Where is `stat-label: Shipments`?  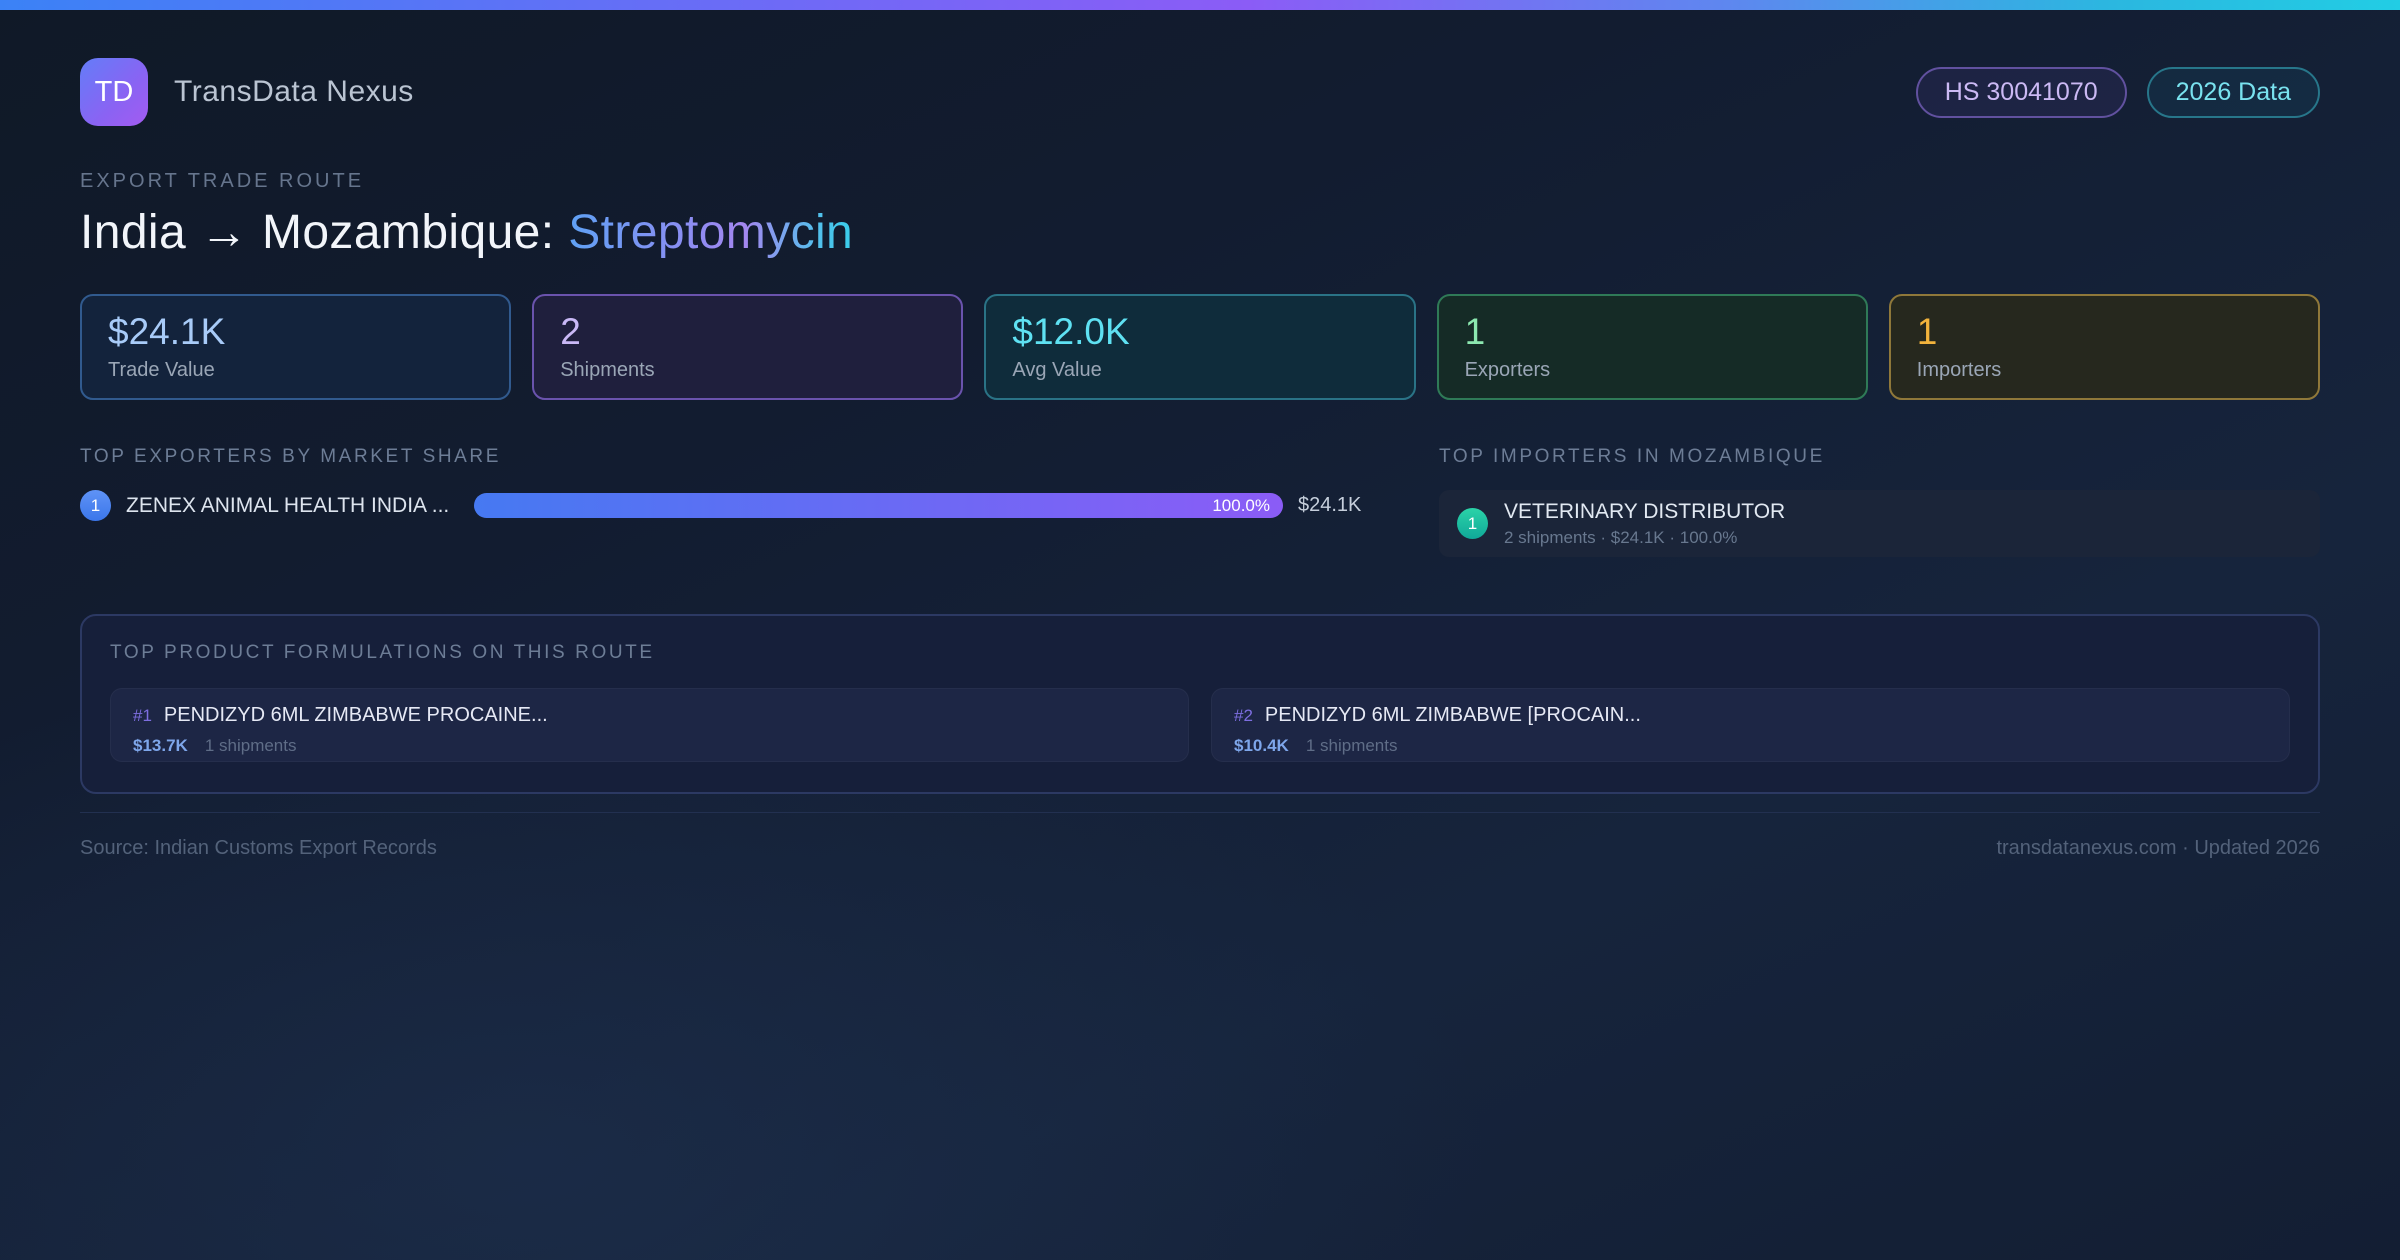 stat-label: Shipments is located at coordinates (607, 370).